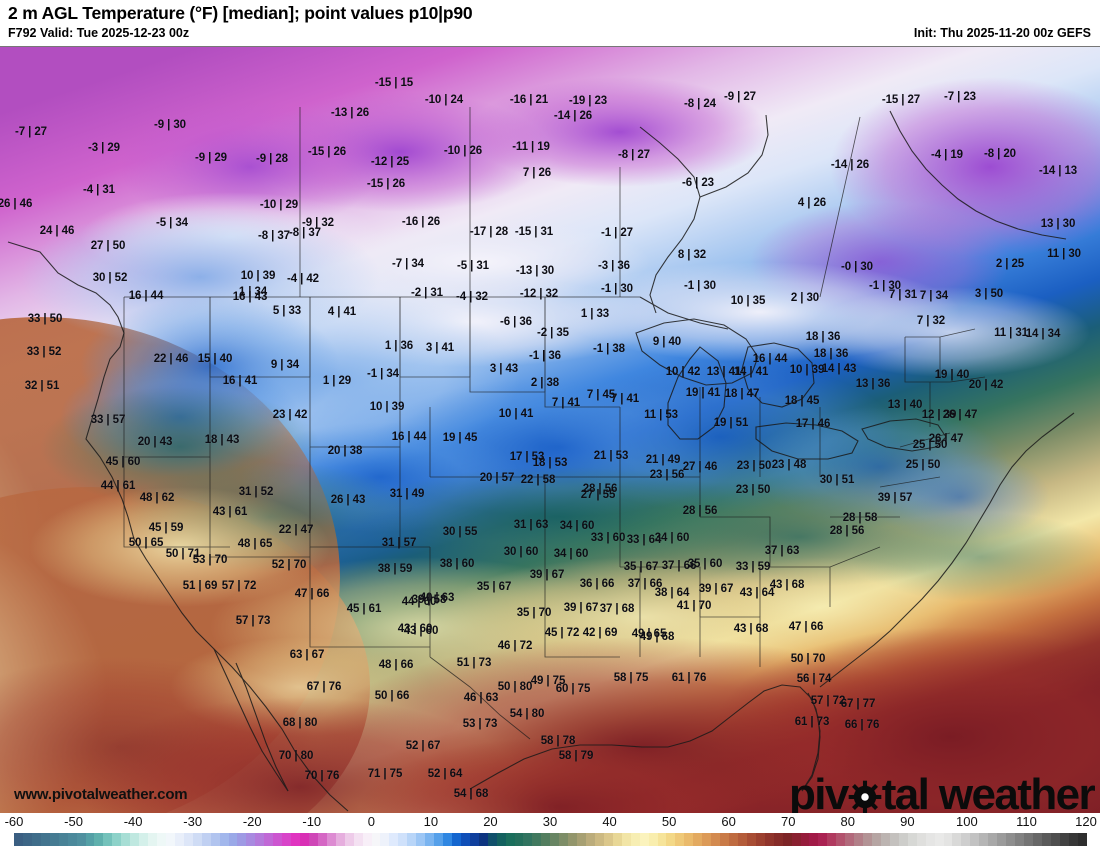 The height and width of the screenshot is (850, 1100). Describe the element at coordinates (545, 356) in the screenshot. I see `point-value: -1 | 36` at that location.